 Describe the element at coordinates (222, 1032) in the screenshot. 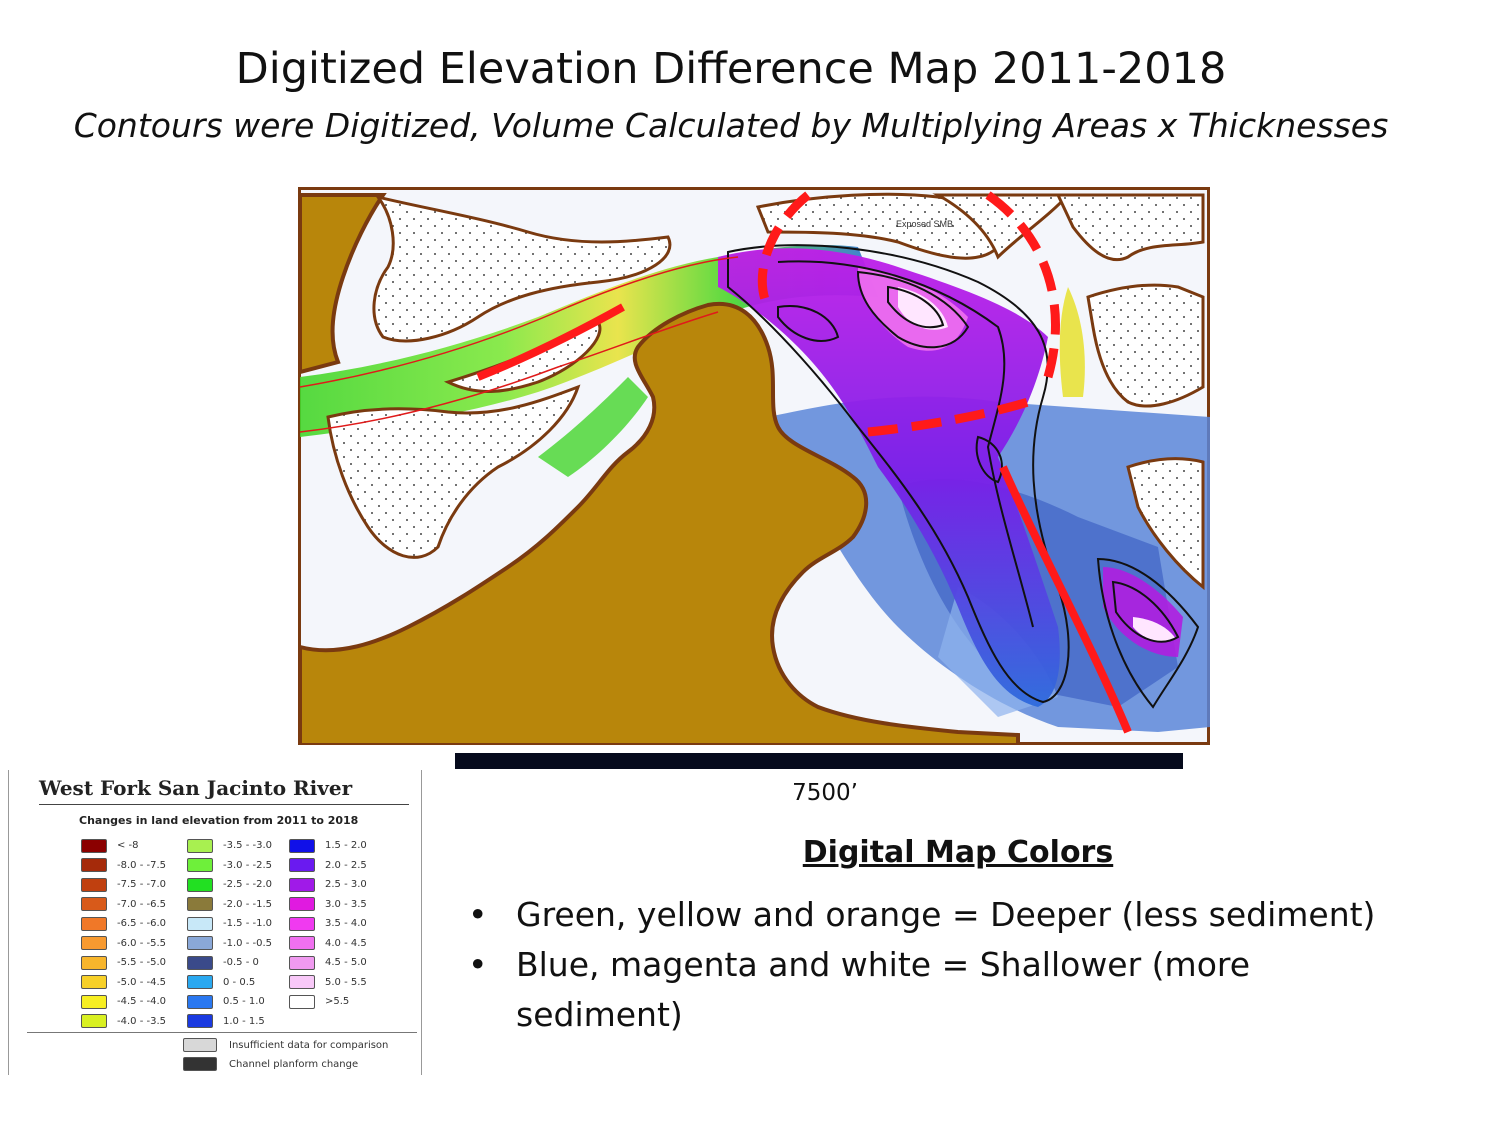

I see `legend-divider` at that location.